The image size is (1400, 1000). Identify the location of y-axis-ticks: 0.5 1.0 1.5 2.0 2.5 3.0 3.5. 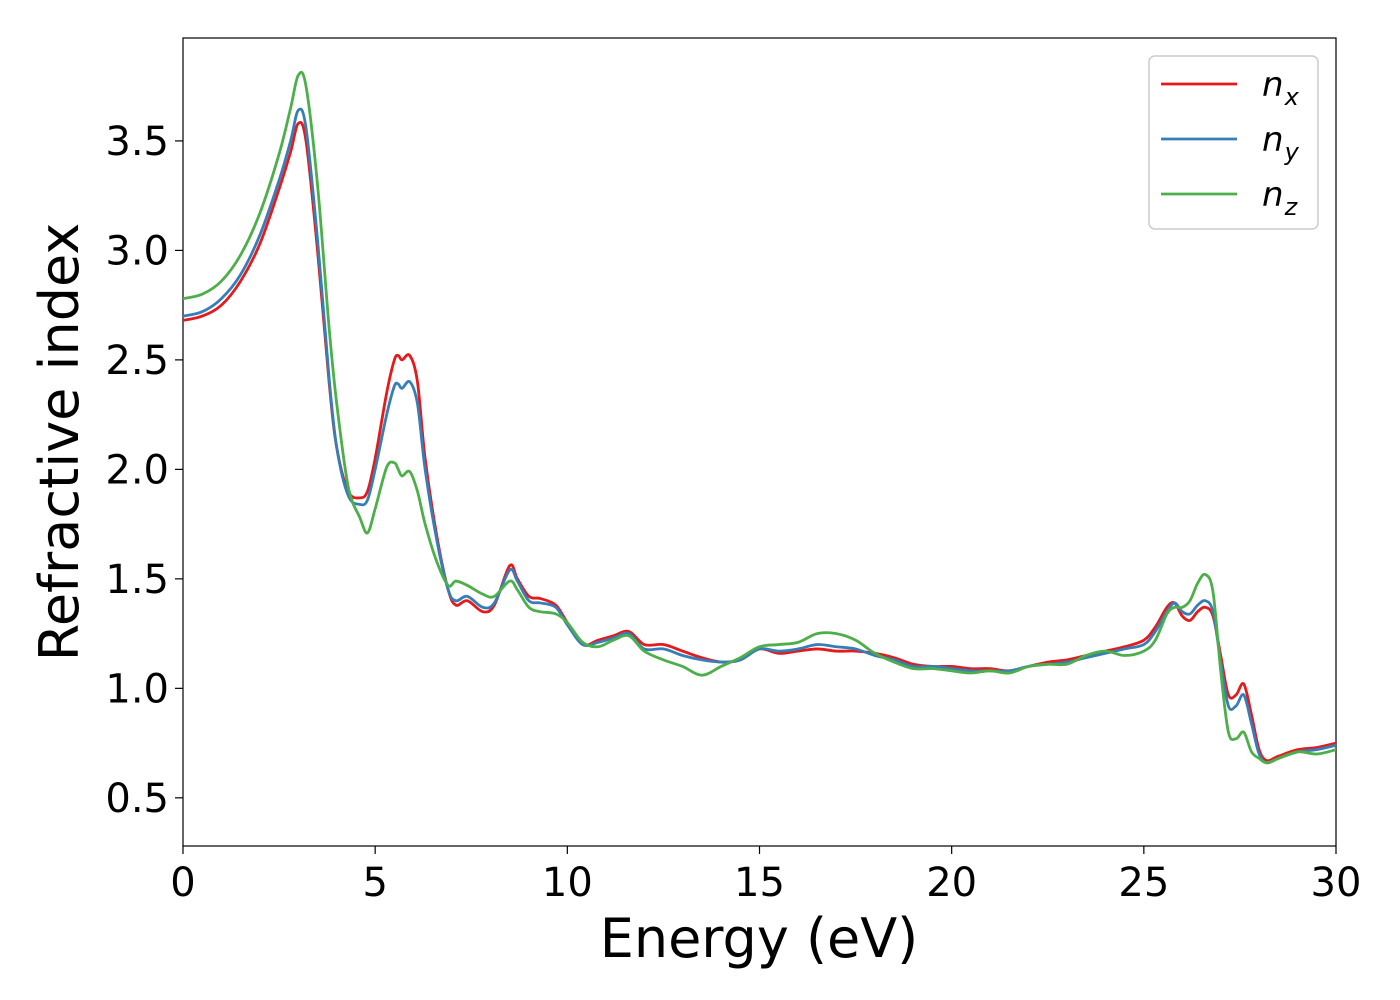
(144, 470).